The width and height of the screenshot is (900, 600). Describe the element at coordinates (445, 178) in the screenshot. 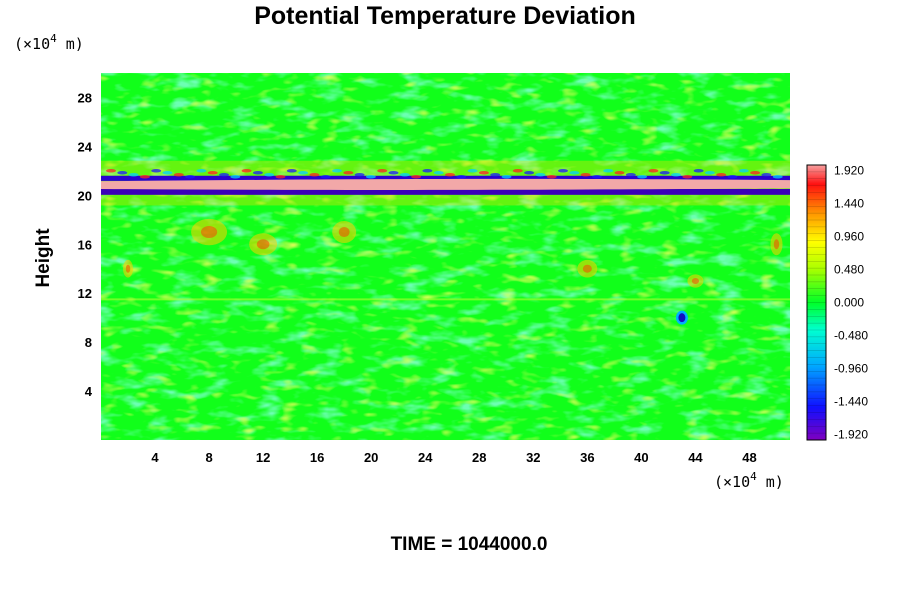

I see `band-negative-upper` at that location.